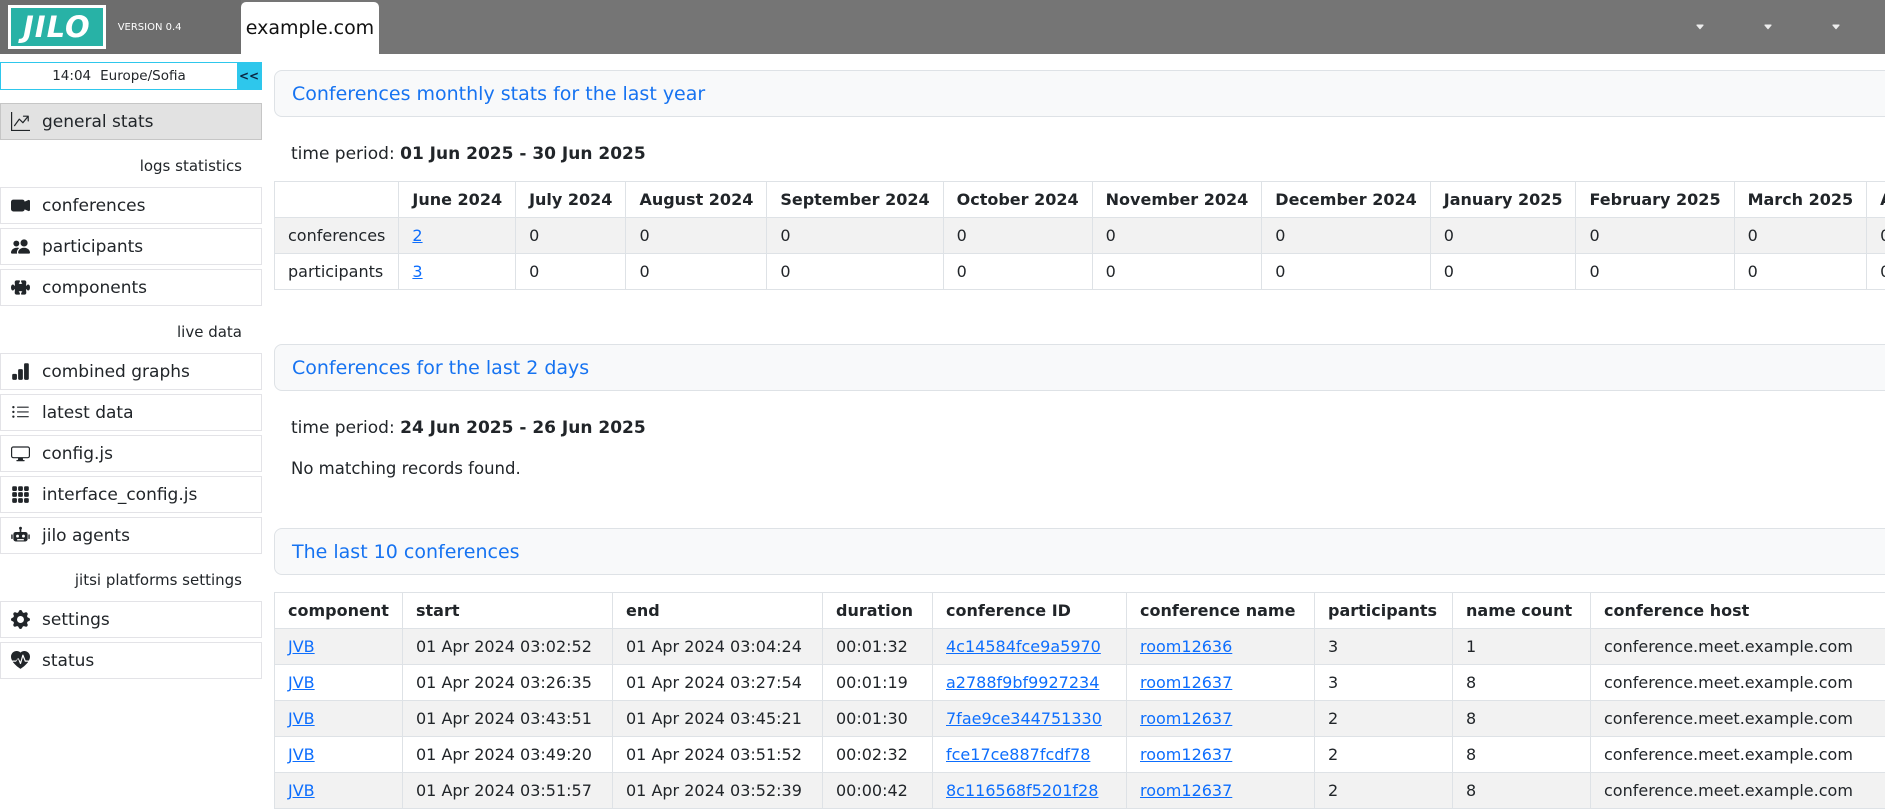 Image resolution: width=1885 pixels, height=809 pixels. What do you see at coordinates (1023, 682) in the screenshot?
I see `table-link: a2788f9bf9927234` at bounding box center [1023, 682].